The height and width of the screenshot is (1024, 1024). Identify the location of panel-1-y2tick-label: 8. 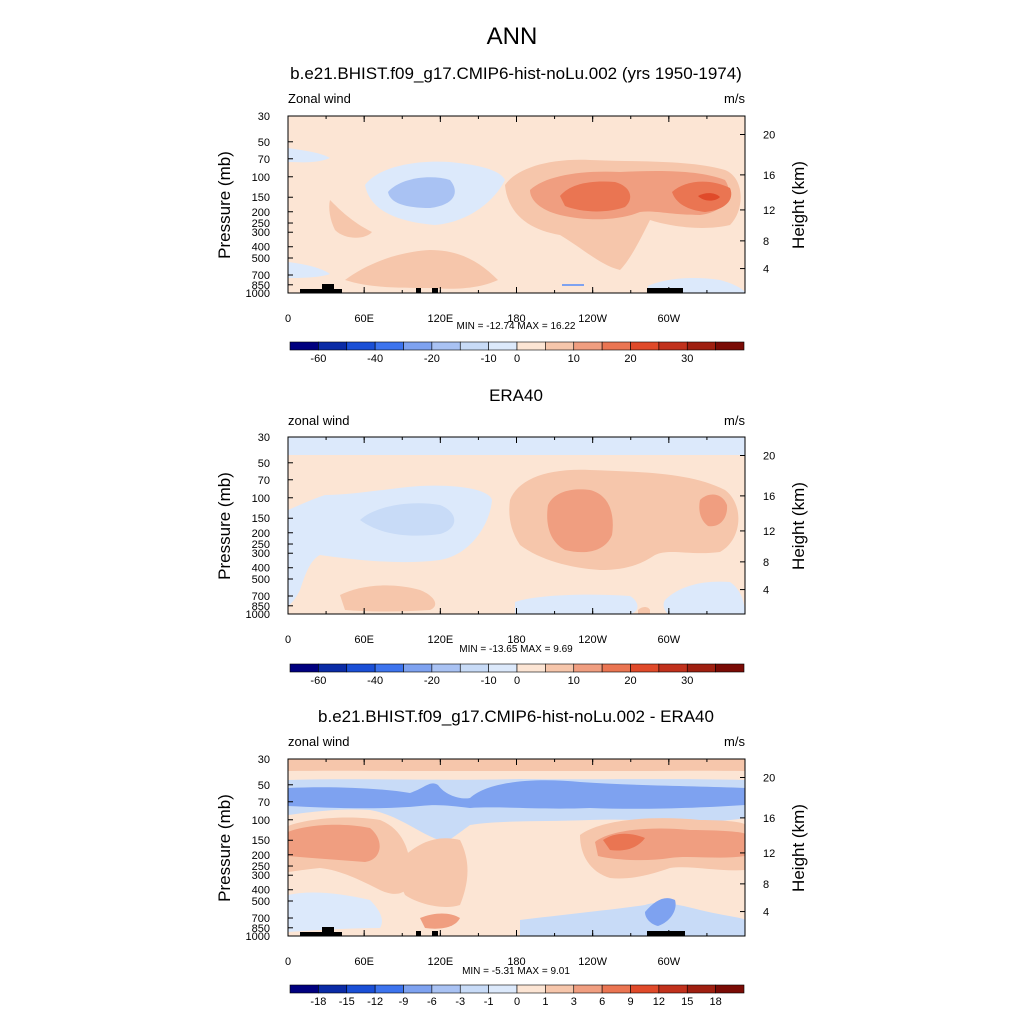
(766, 242).